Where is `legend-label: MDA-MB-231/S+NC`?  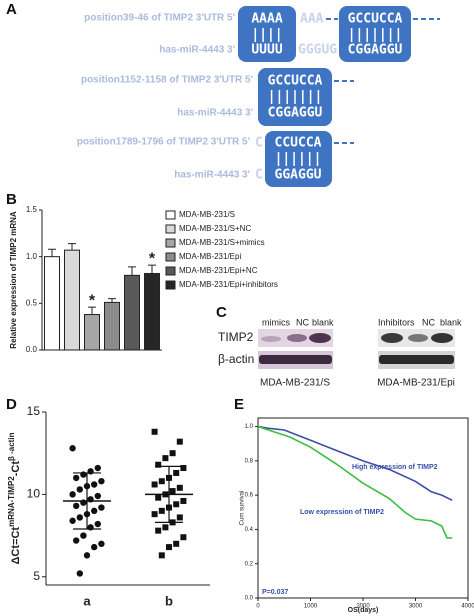
legend-label: MDA-MB-231/S+NC is located at coordinates (215, 228).